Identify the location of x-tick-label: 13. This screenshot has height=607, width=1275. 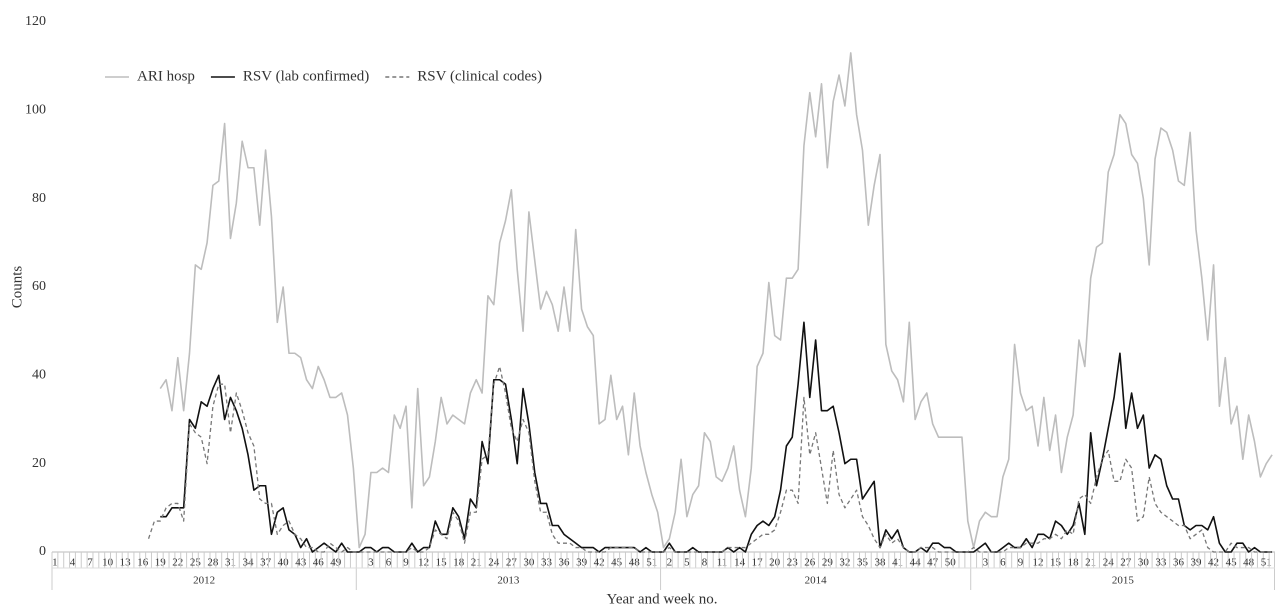
(126, 563).